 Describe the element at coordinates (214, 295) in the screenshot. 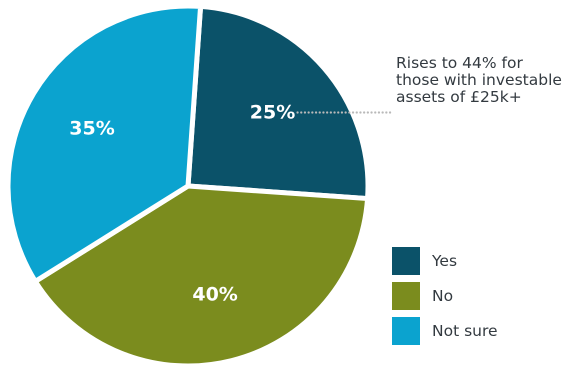

I see `slice-label-no: 40%` at that location.